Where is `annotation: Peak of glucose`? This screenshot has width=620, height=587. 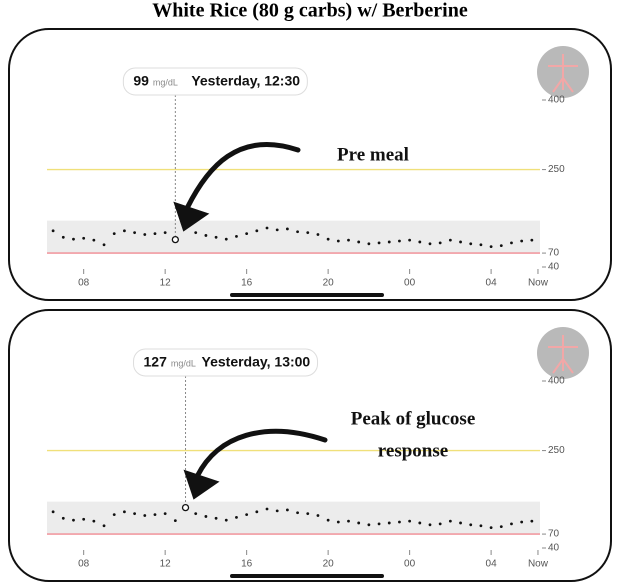 annotation: Peak of glucose is located at coordinates (413, 418).